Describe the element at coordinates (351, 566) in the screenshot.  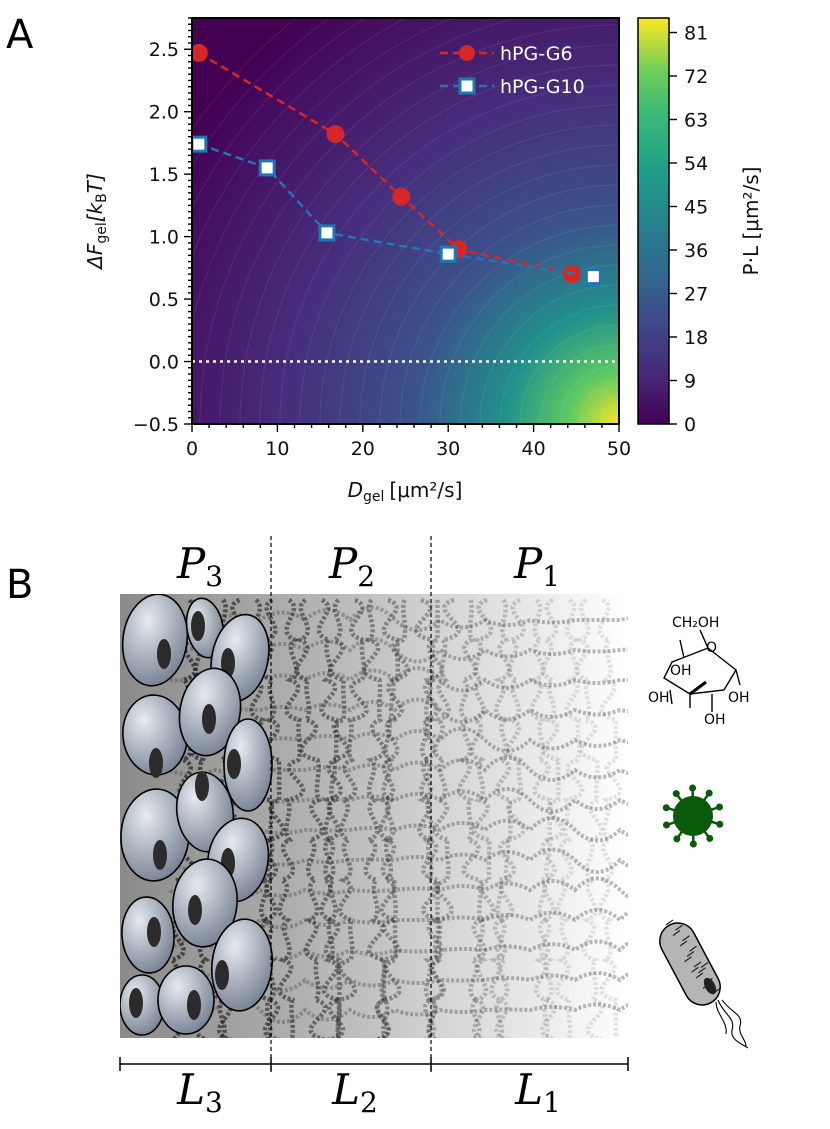
I see `region-label-p2: P2` at that location.